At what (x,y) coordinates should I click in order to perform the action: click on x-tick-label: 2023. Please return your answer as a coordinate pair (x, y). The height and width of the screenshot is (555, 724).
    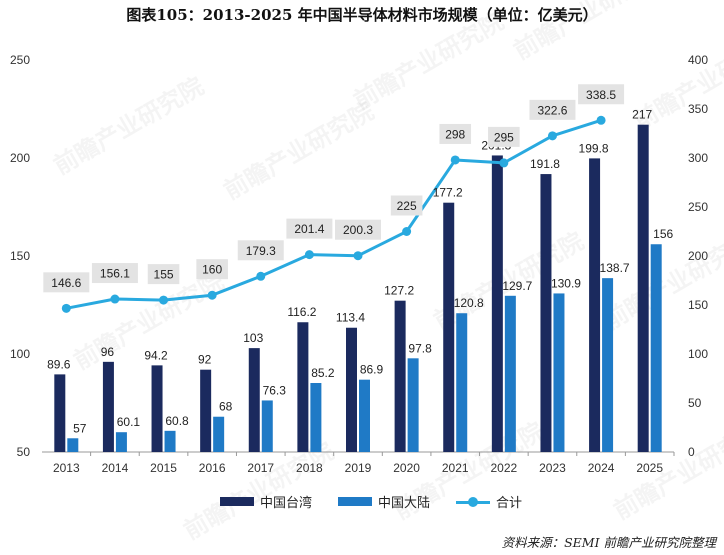
    Looking at the image, I should click on (552, 468).